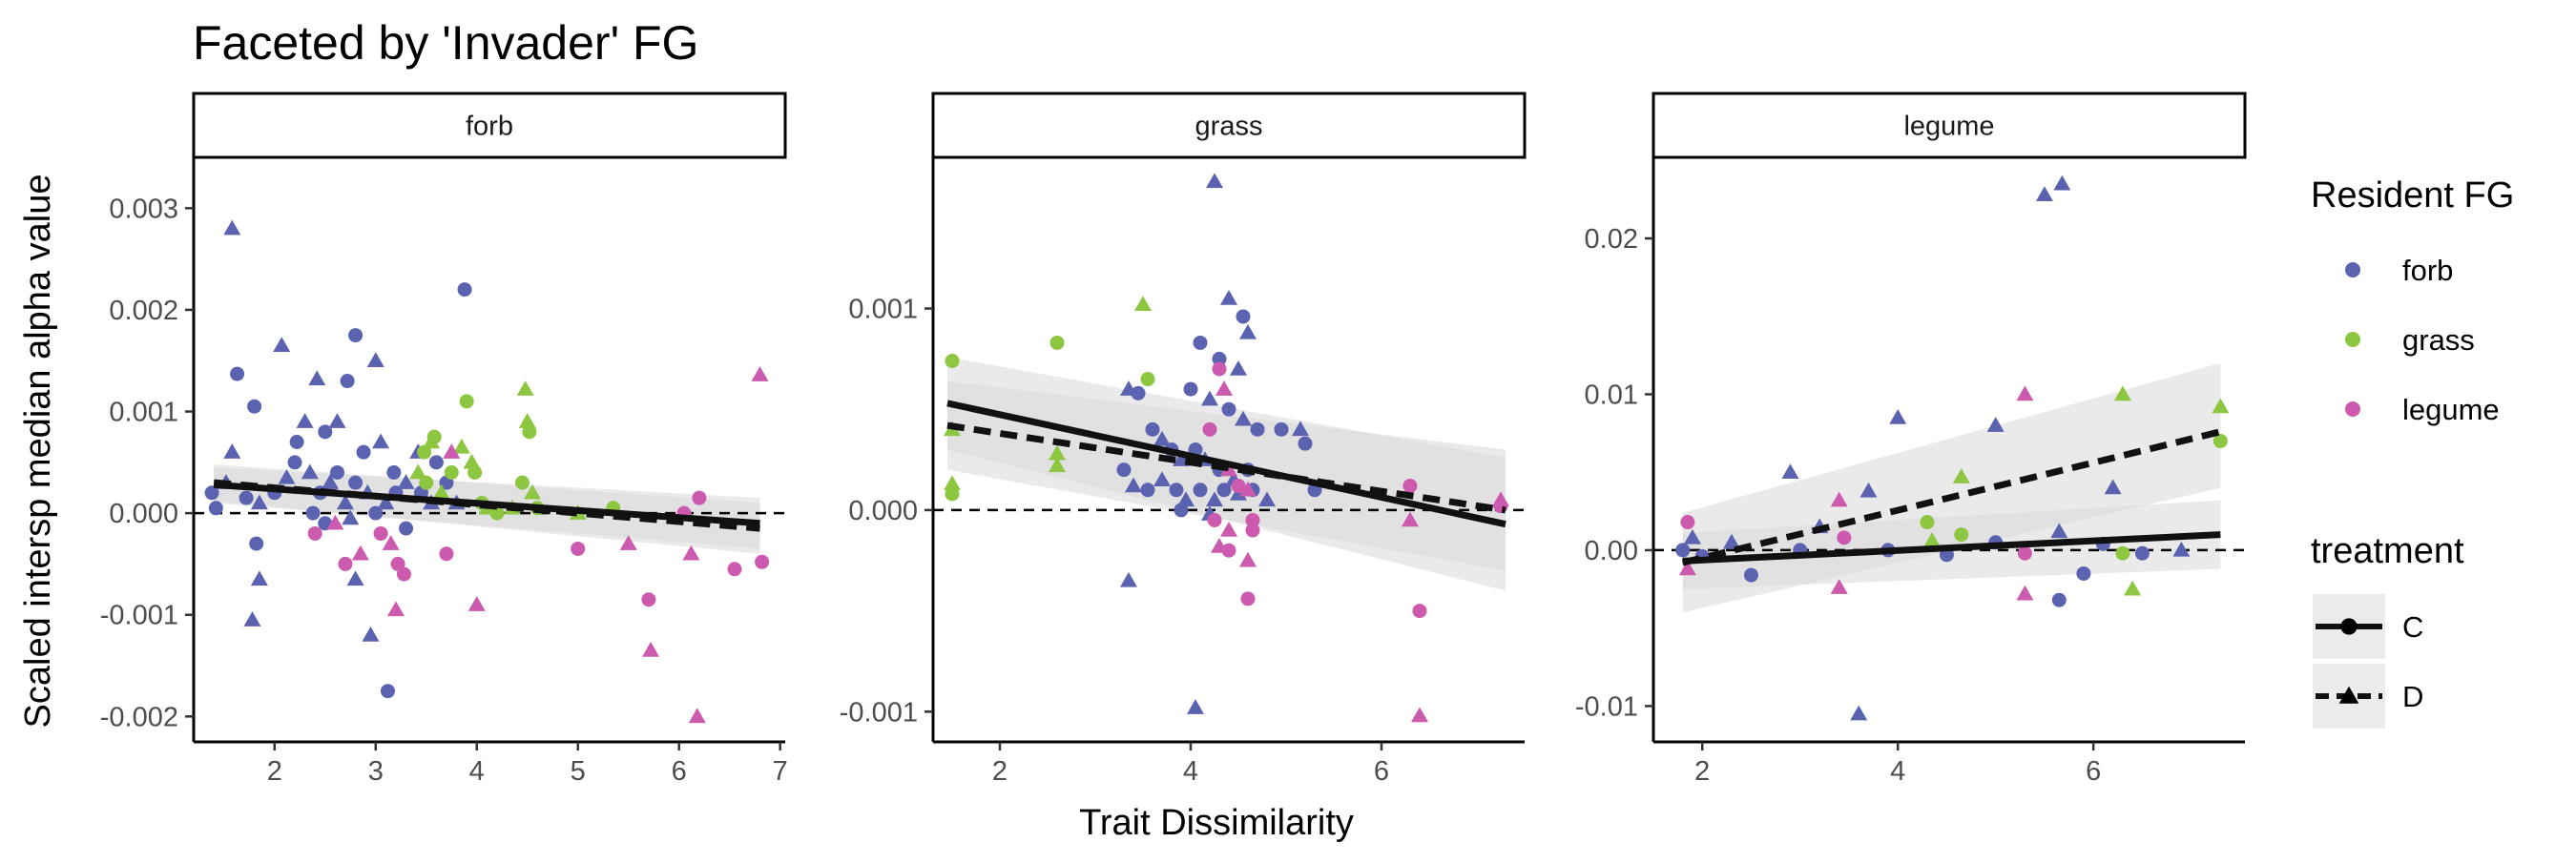  Describe the element at coordinates (879, 712) in the screenshot. I see `y-tick-label: -0.001` at that location.